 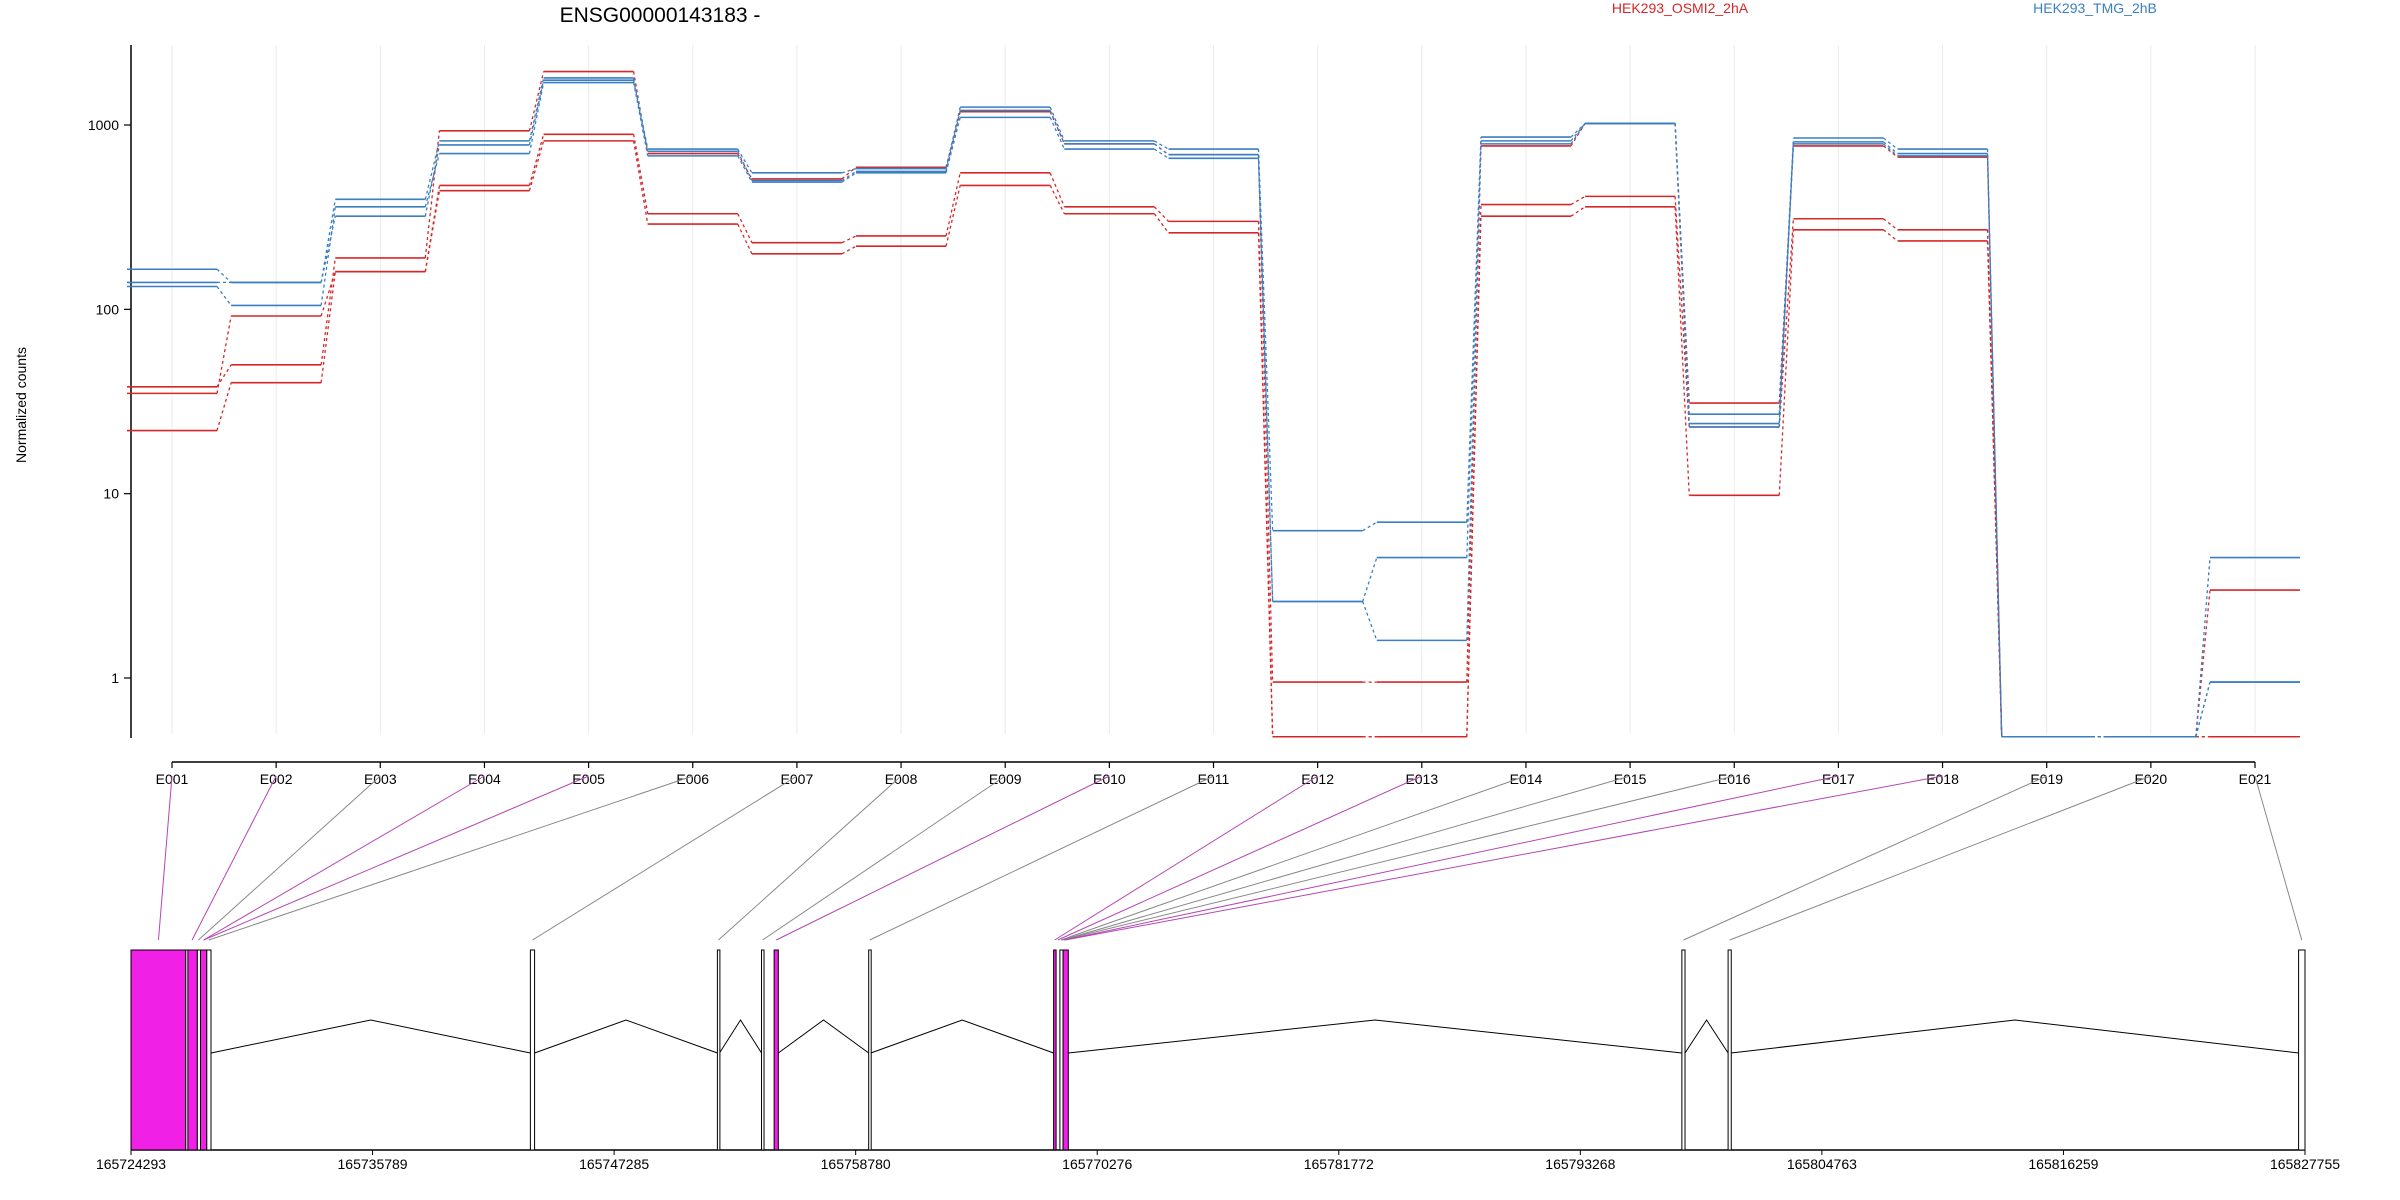 I want to click on x-tick-label: E019, so click(x=2046, y=779).